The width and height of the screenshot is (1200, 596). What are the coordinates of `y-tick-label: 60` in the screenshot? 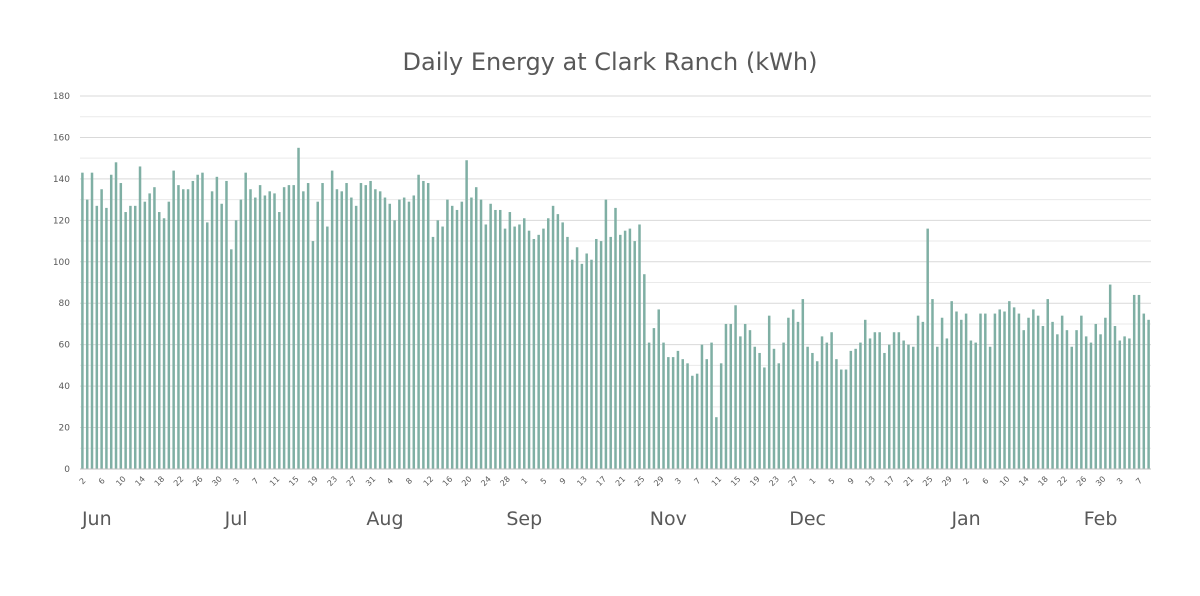 It's located at (65, 346).